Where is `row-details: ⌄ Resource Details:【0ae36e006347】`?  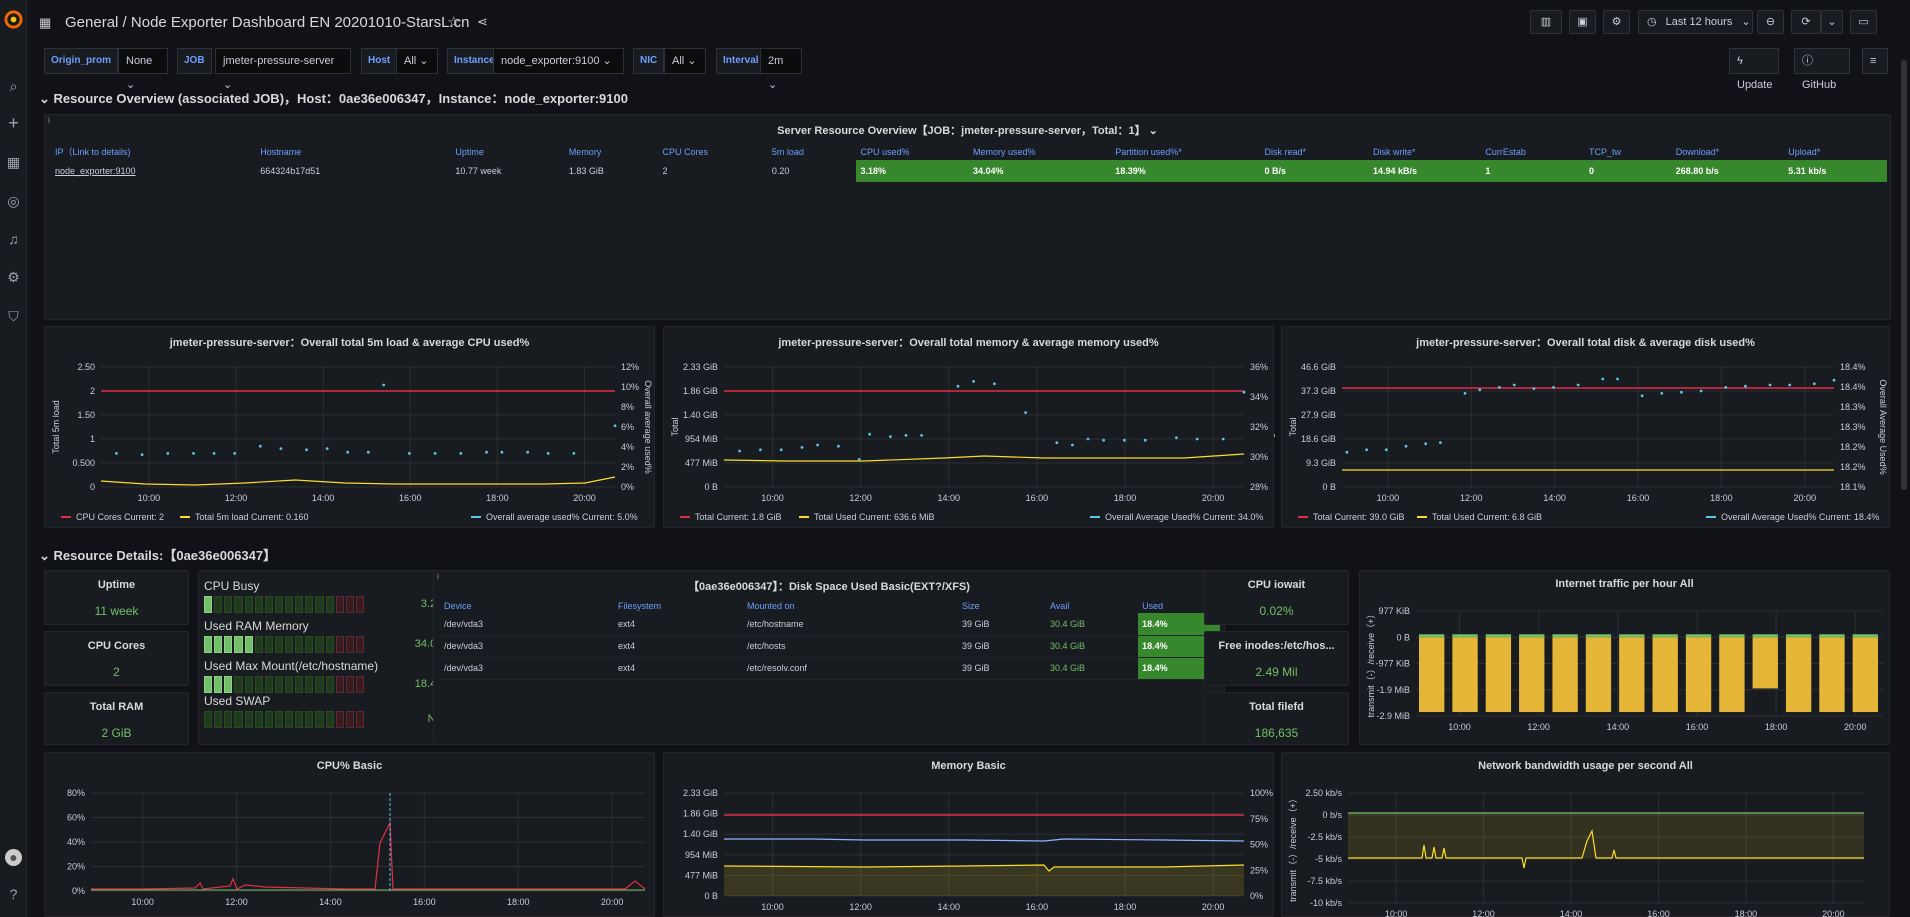
row-details: ⌄ Resource Details:【0ae36e006347】 is located at coordinates (157, 554).